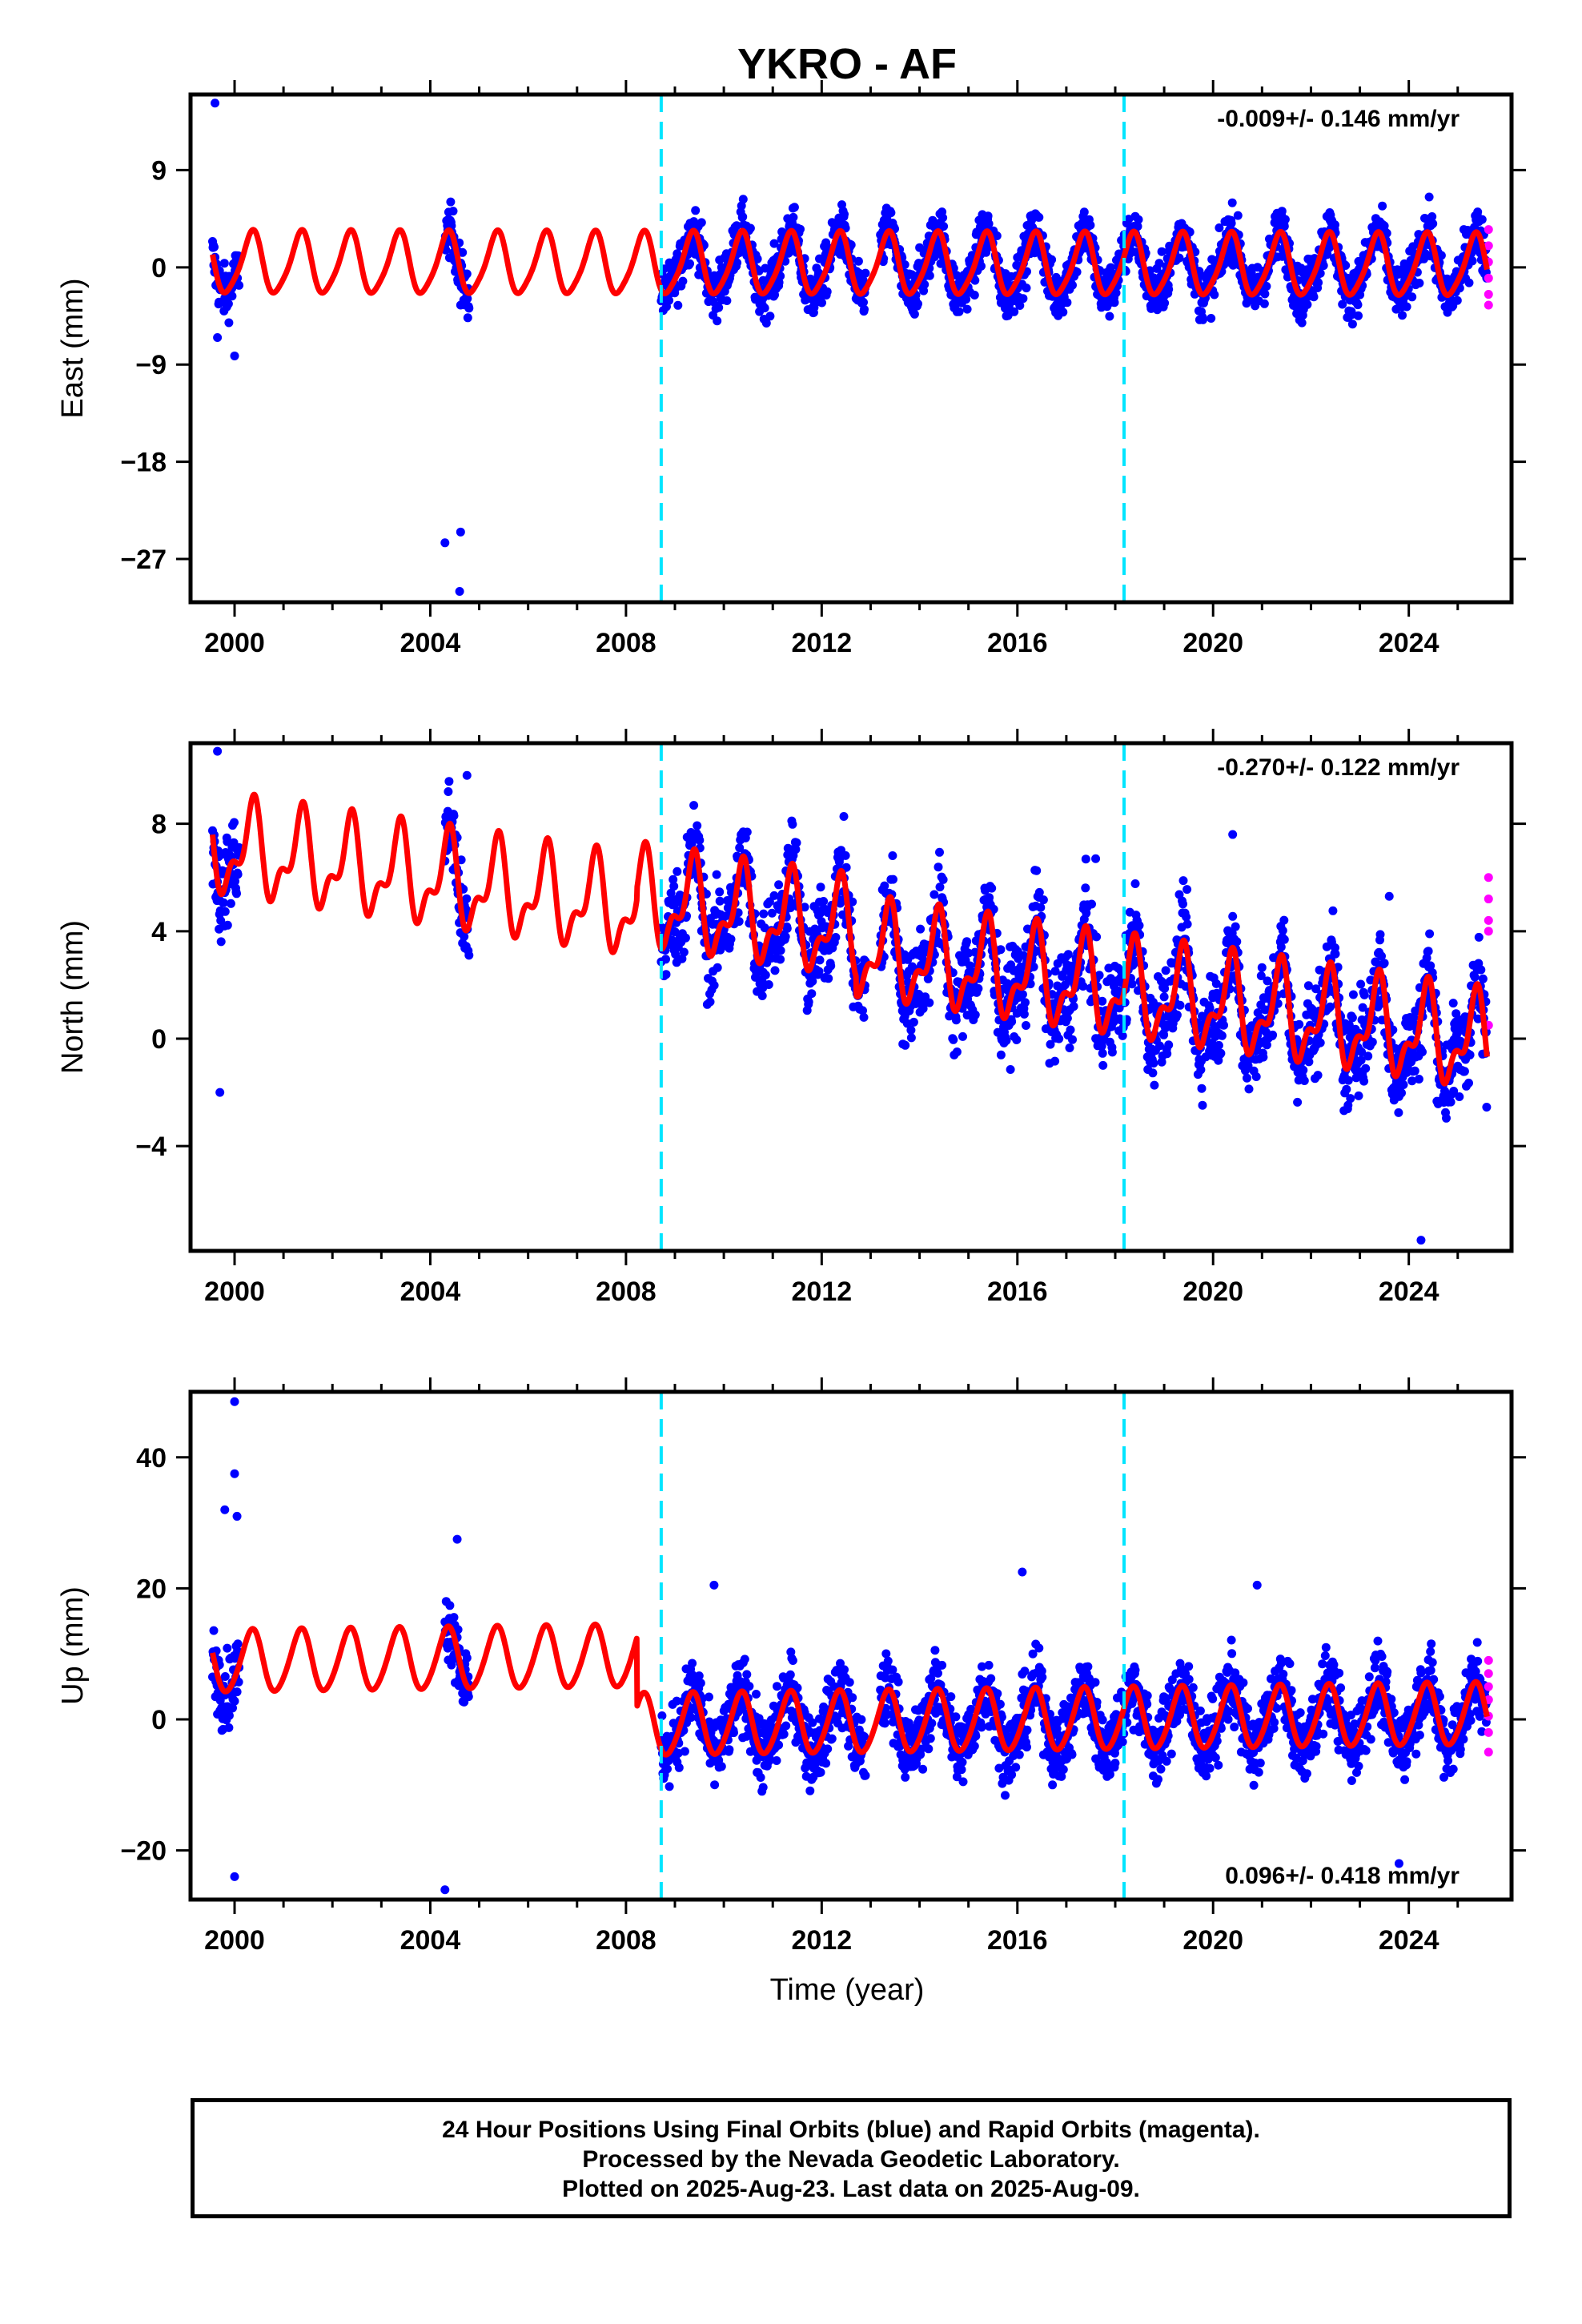 The width and height of the screenshot is (1582, 2324). Describe the element at coordinates (1338, 119) in the screenshot. I see `velocity-label-east: -0.009+/- 0.146 mm/yr` at that location.